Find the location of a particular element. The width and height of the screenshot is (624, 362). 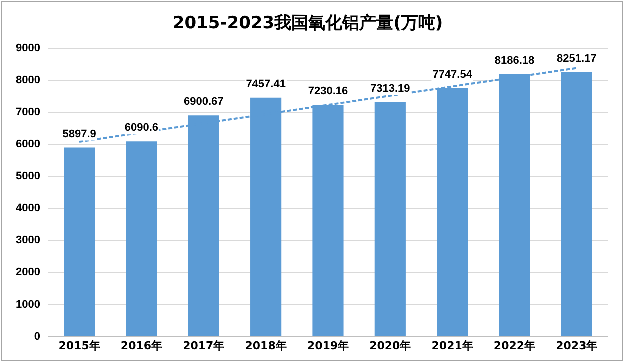

y-tick-label: 9000 is located at coordinates (28, 48).